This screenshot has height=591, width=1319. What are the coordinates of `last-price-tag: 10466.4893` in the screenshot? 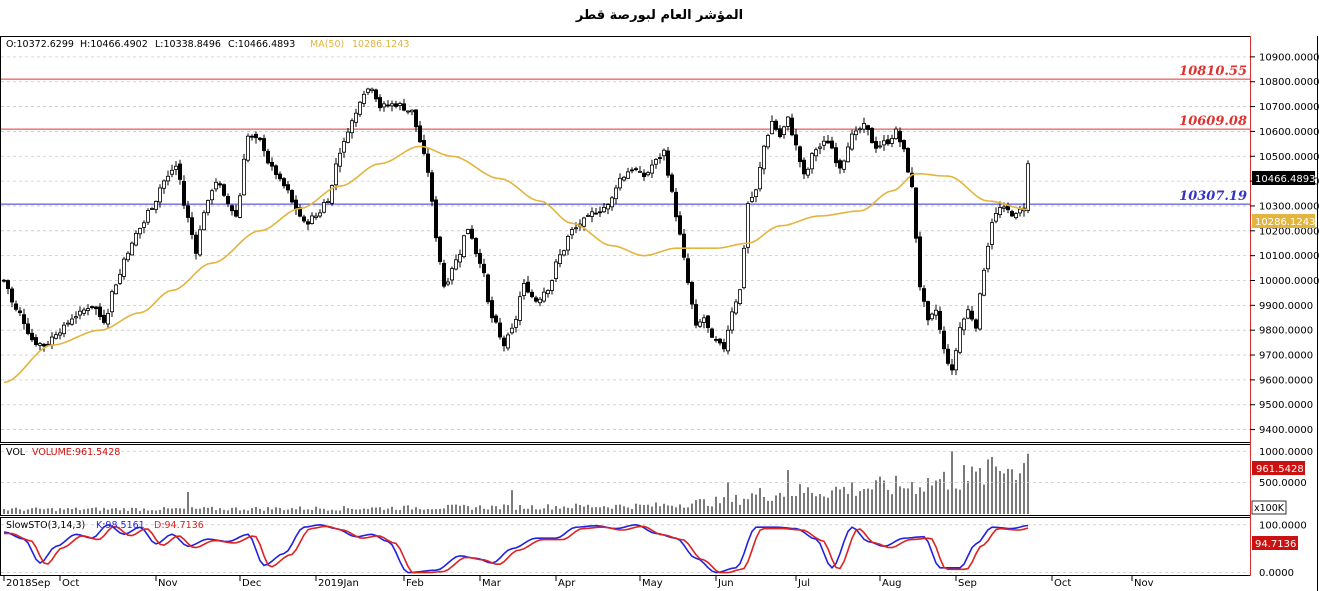 It's located at (1285, 179).